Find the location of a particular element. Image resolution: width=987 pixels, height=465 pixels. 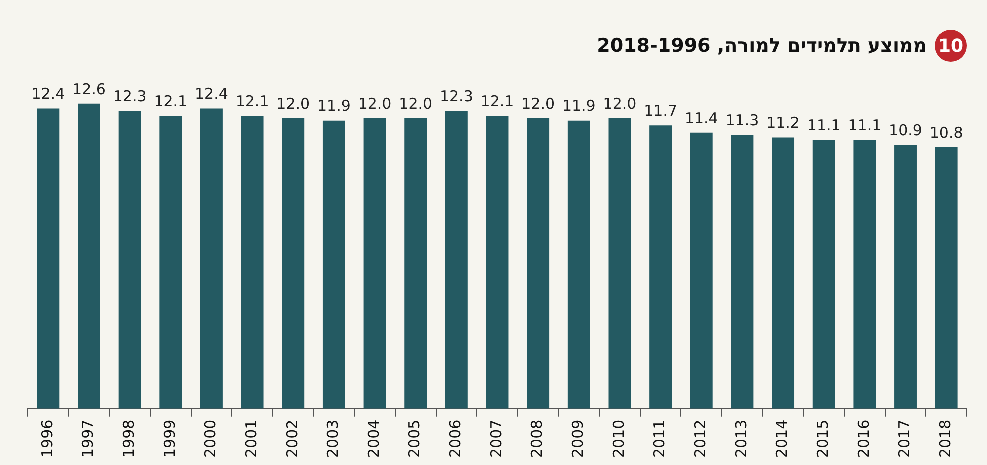

x-tick-label: 1998 is located at coordinates (129, 439).